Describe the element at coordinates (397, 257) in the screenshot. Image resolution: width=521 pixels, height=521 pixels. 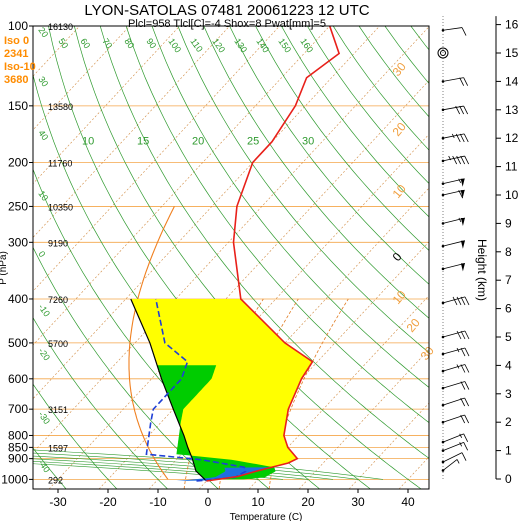
I see `isotherm-label: 0` at that location.